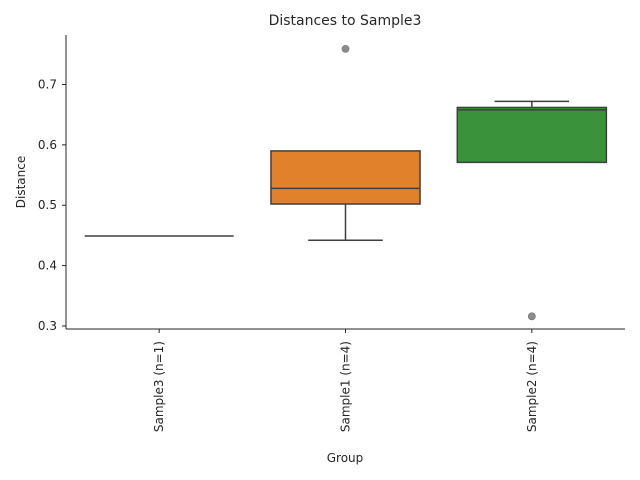 Image resolution: width=640 pixels, height=480 pixels. I want to click on y-tick-label: 0.6, so click(47, 145).